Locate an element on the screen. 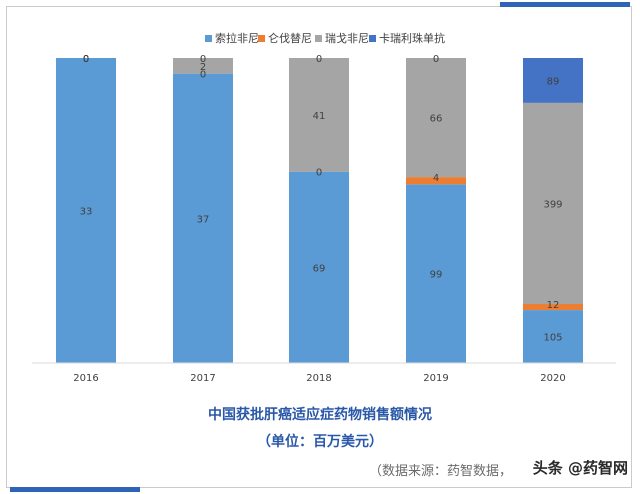 The width and height of the screenshot is (640, 494). data-label-2020-series-3: 89 is located at coordinates (553, 81).